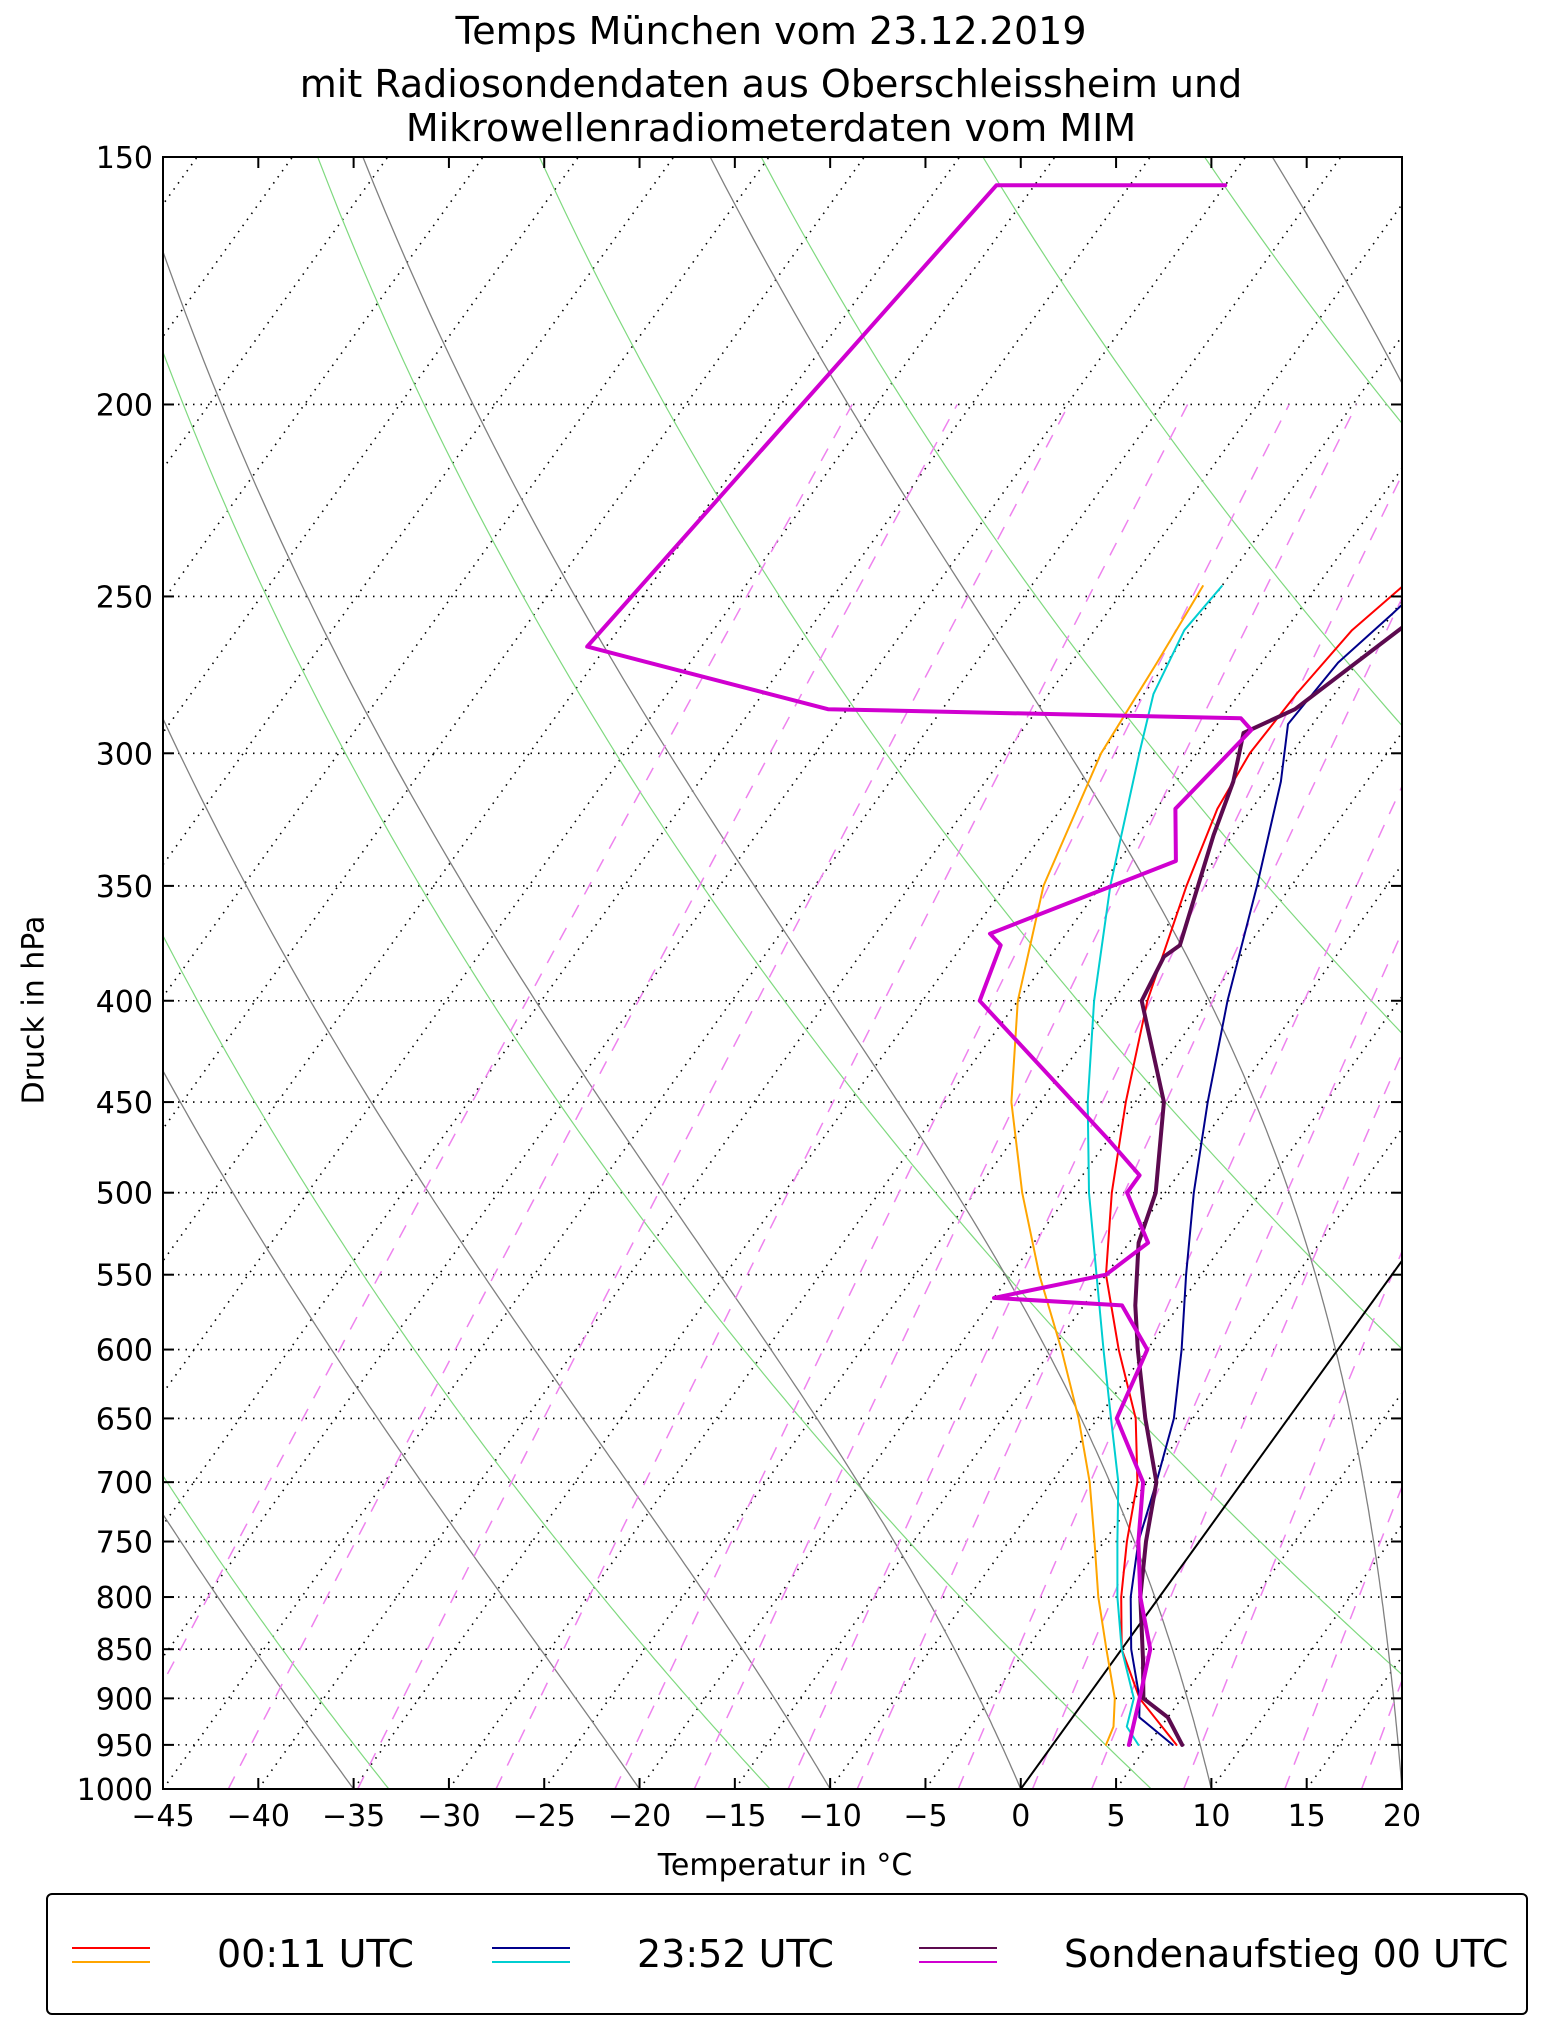 This screenshot has width=1542, height=2032. Describe the element at coordinates (124, 597) in the screenshot. I see `y-tick-label: 250` at that location.